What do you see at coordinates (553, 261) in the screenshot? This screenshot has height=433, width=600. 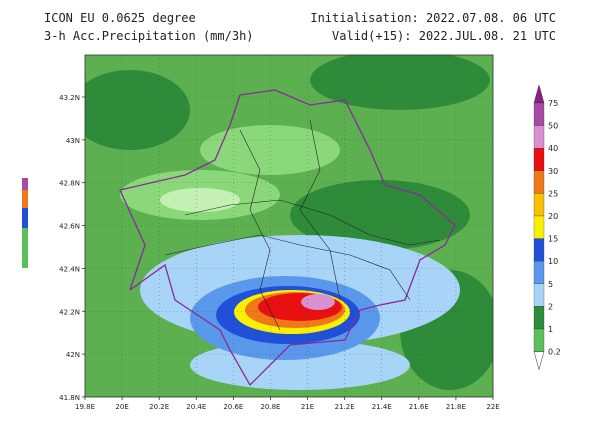 I see `colorbar-label: 10` at bounding box center [553, 261].